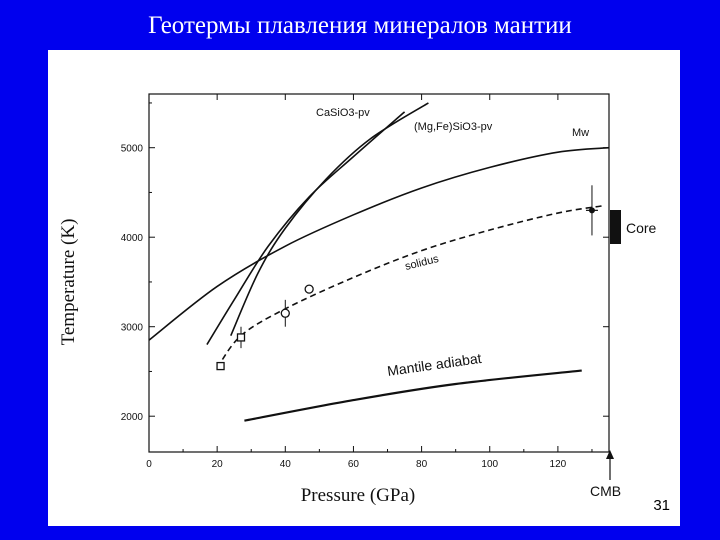  Describe the element at coordinates (360, 25) in the screenshot. I see `slide-title: Геотермы плавления минералов мантии` at that location.